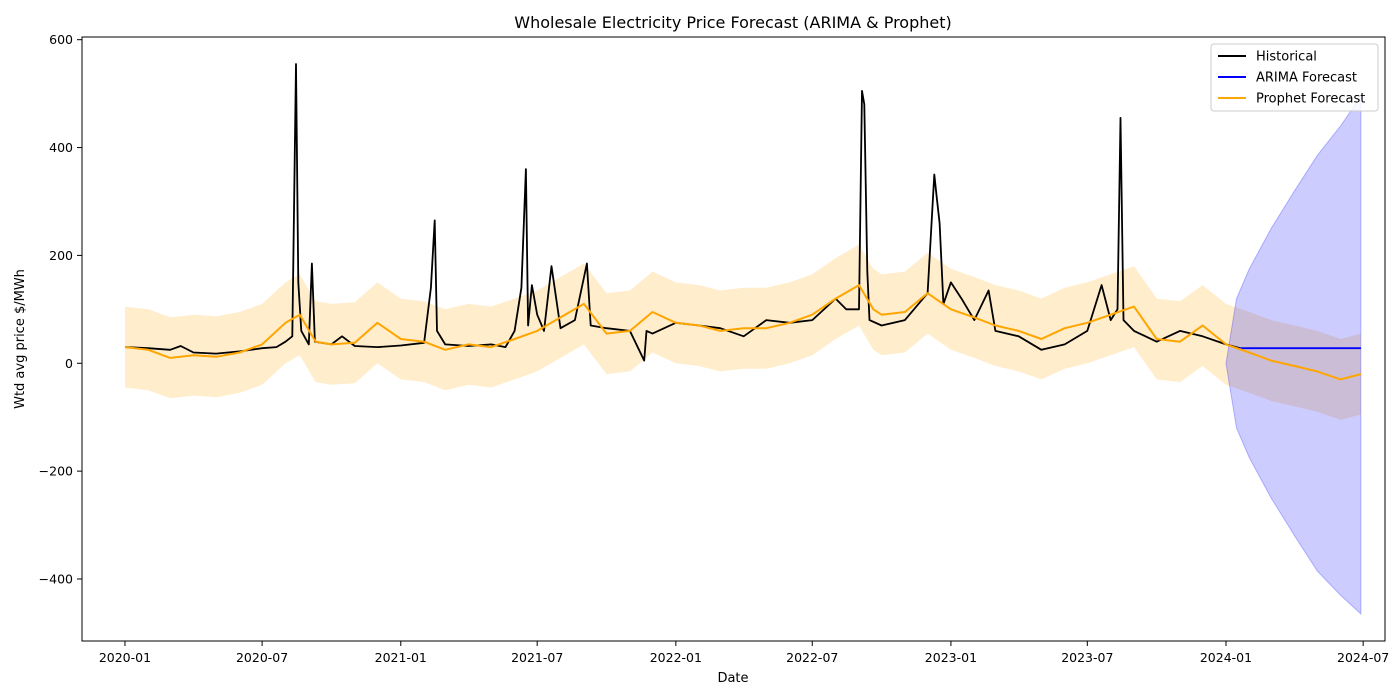 The height and width of the screenshot is (700, 1400). What do you see at coordinates (1087, 657) in the screenshot?
I see `x-tick-label: 2023-07` at bounding box center [1087, 657].